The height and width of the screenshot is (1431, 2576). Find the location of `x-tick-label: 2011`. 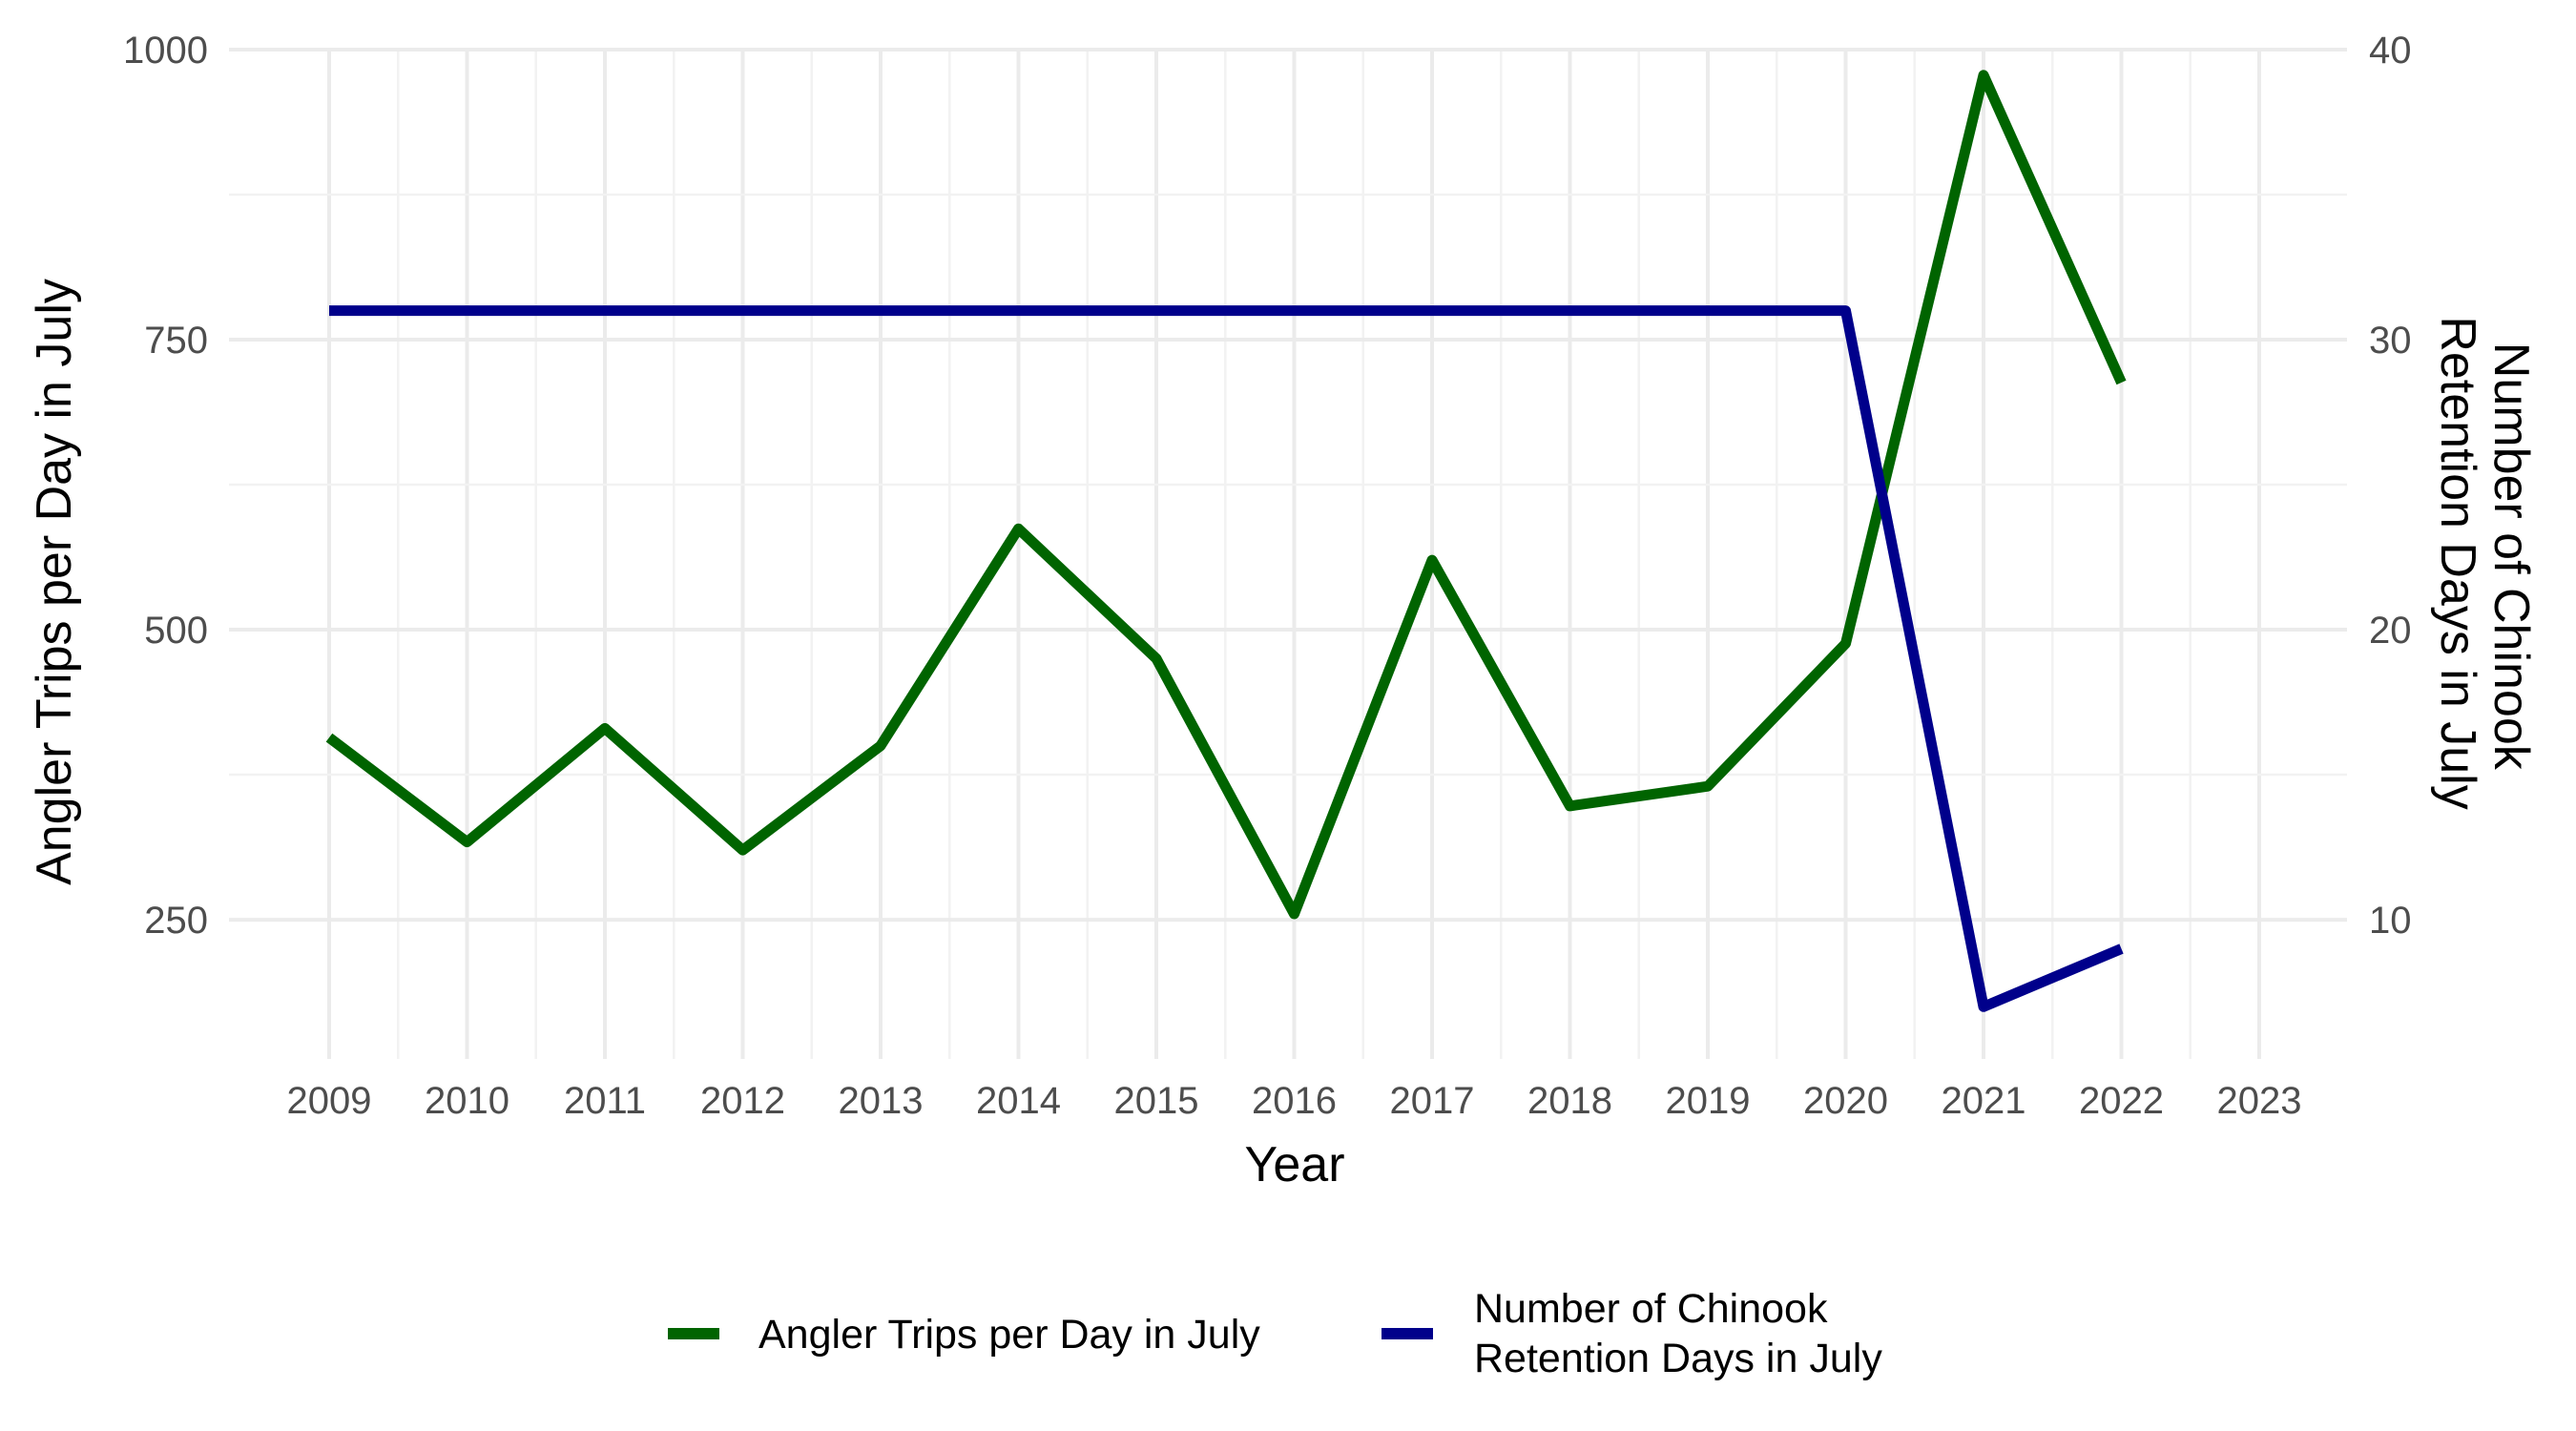

x-tick-label: 2011 is located at coordinates (605, 1101).